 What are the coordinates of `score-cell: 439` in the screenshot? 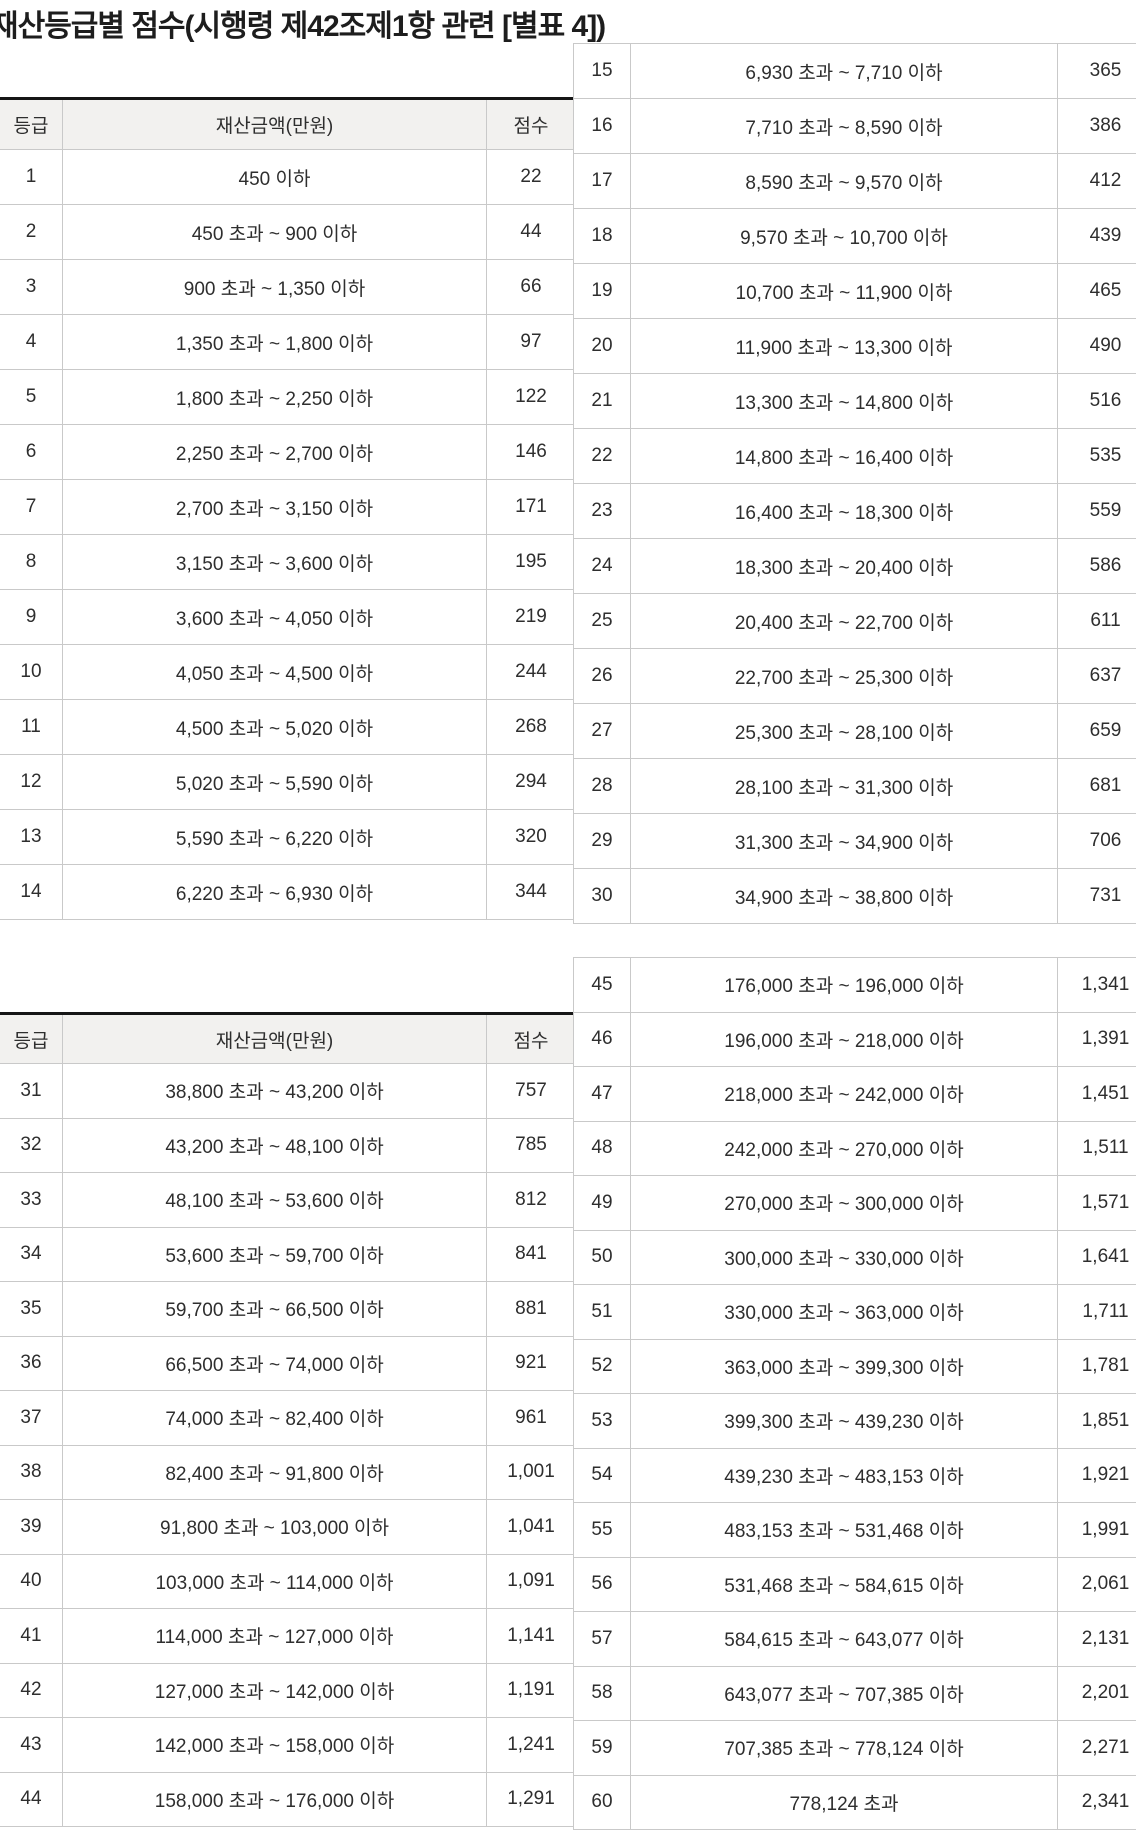 It's located at (1096, 236).